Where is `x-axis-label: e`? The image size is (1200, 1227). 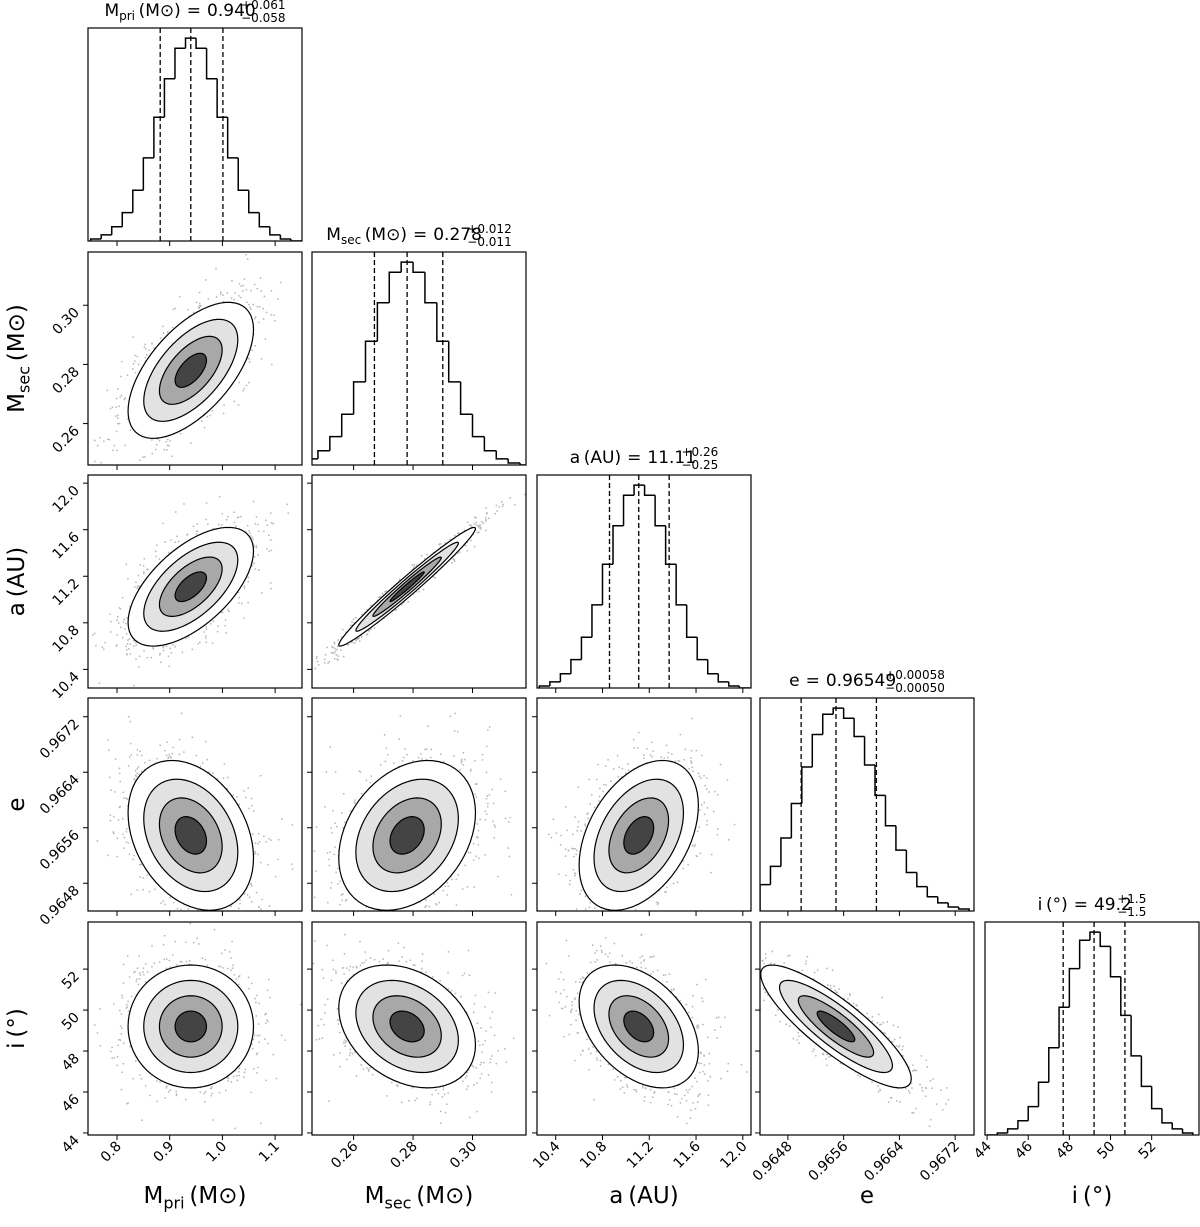
x-axis-label: e is located at coordinates (867, 1196).